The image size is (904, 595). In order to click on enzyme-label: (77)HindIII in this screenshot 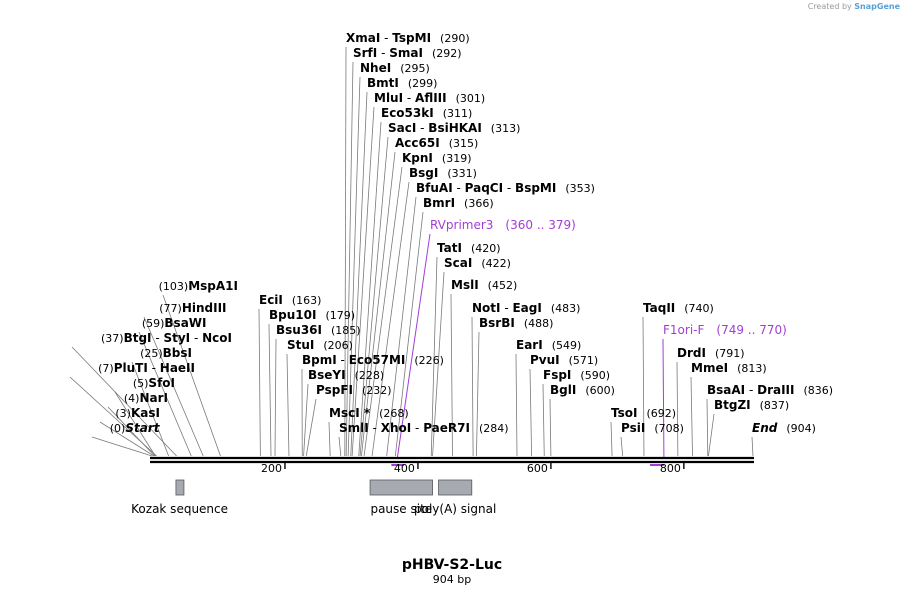, I will do `click(192, 308)`.